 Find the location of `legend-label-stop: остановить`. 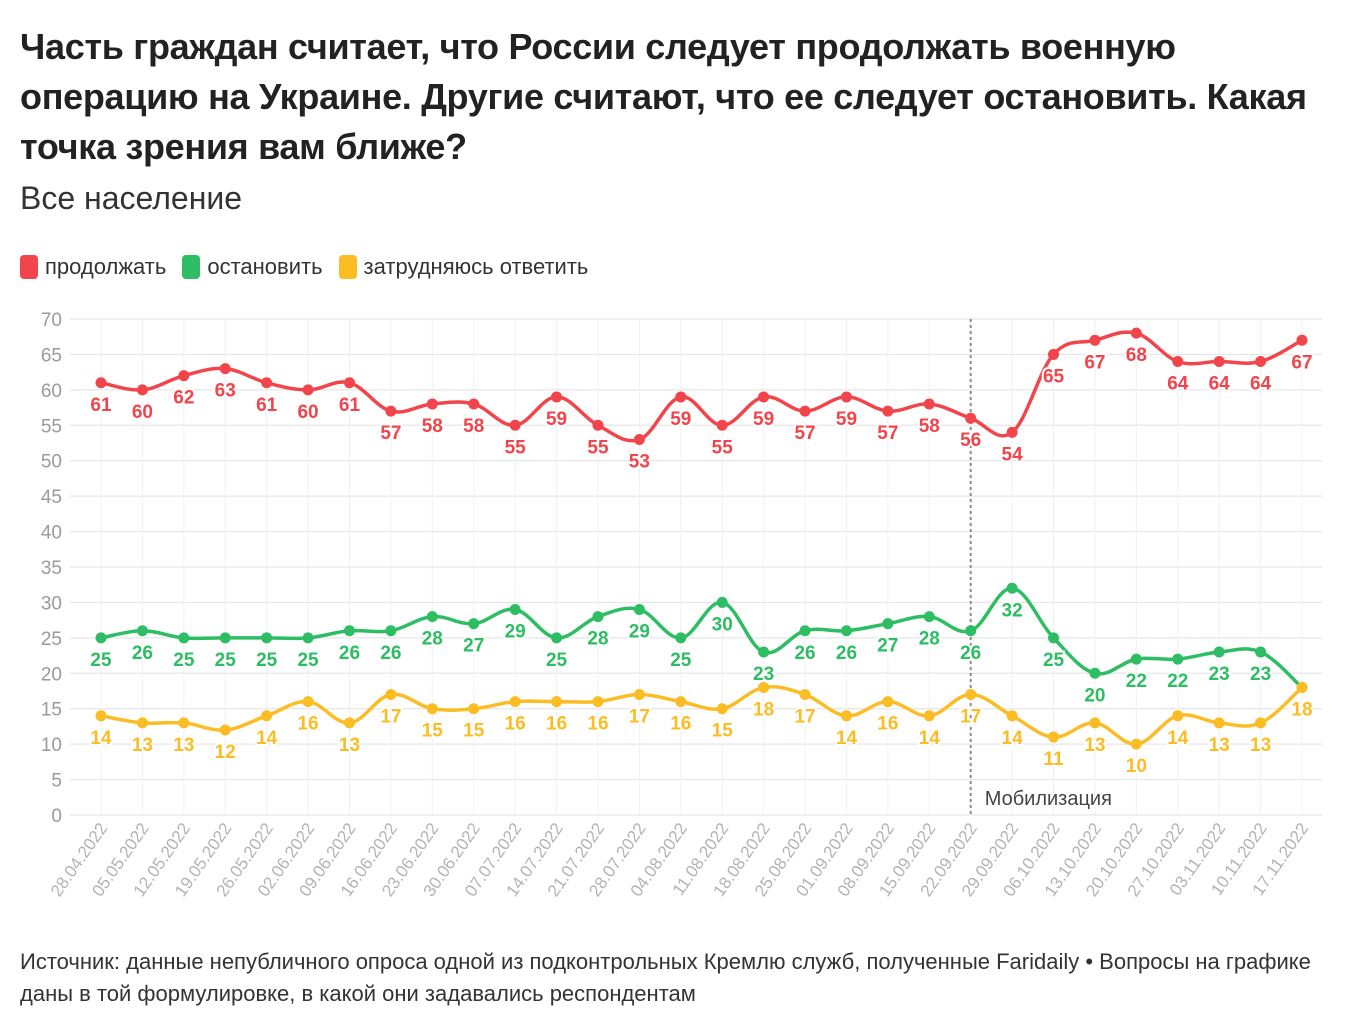

legend-label-stop: остановить is located at coordinates (265, 266).